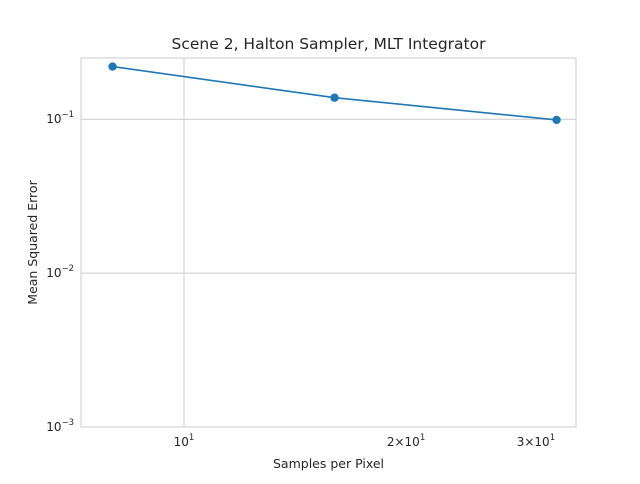 This screenshot has height=484, width=640. I want to click on y-tick-label: 10⁻², so click(60, 272).